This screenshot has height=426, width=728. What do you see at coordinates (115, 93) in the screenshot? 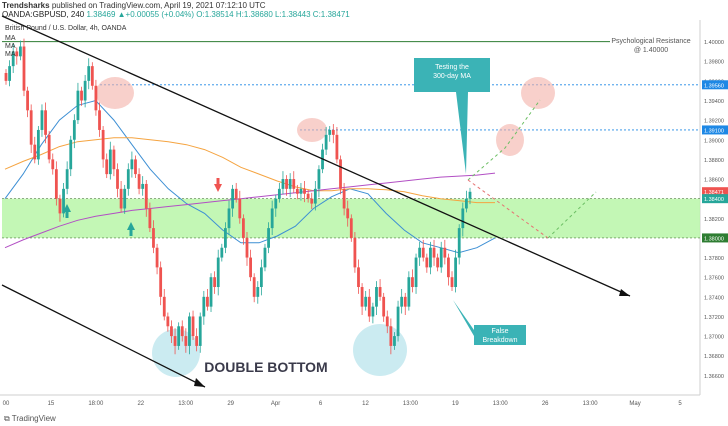
I see `highlight-top-left` at bounding box center [115, 93].